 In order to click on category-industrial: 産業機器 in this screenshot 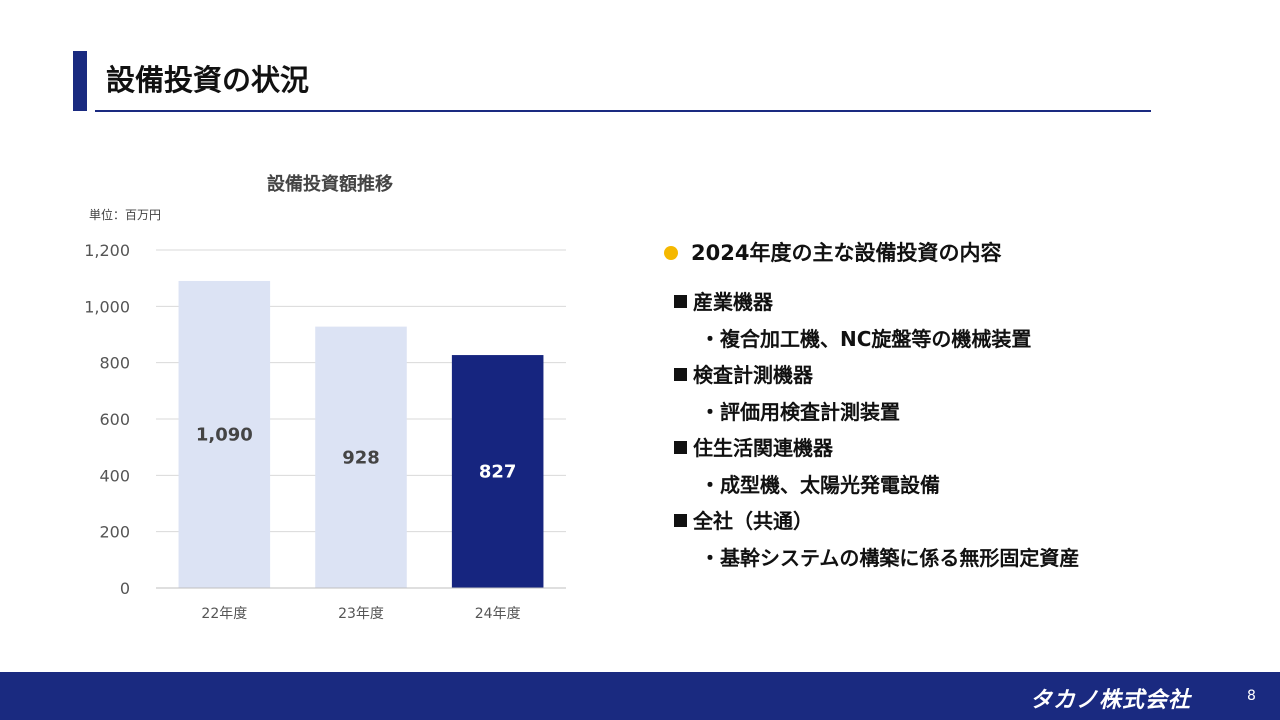, I will do `click(874, 302)`.